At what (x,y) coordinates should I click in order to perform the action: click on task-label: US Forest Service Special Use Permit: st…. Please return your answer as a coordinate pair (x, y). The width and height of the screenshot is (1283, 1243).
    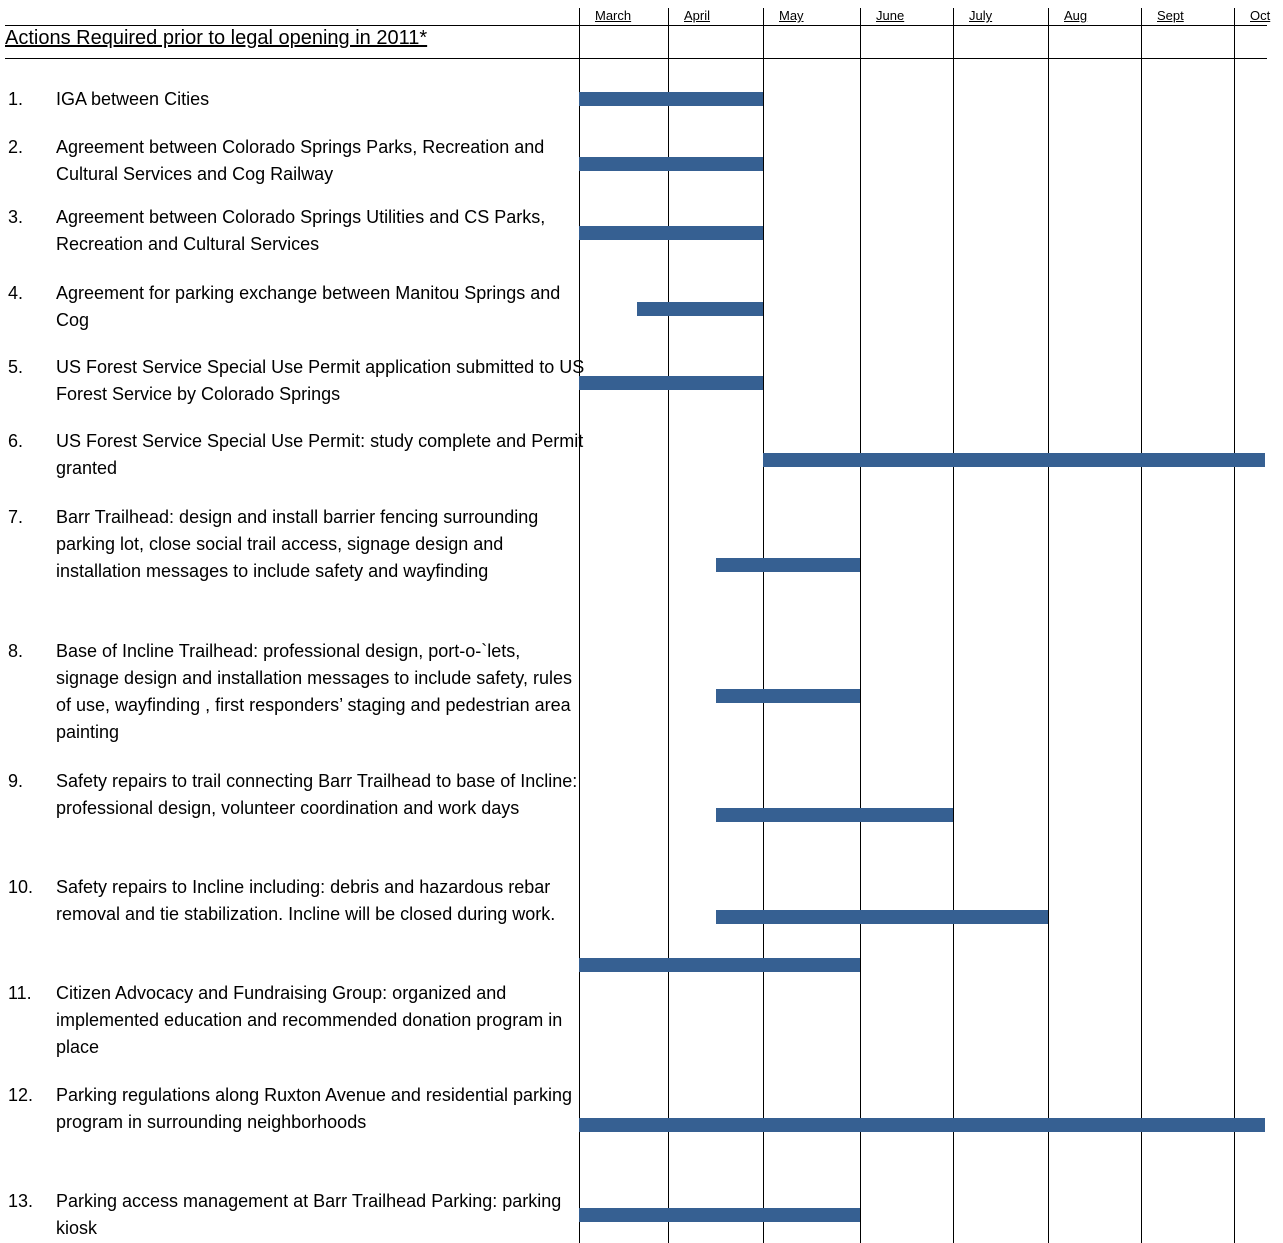
    Looking at the image, I should click on (320, 454).